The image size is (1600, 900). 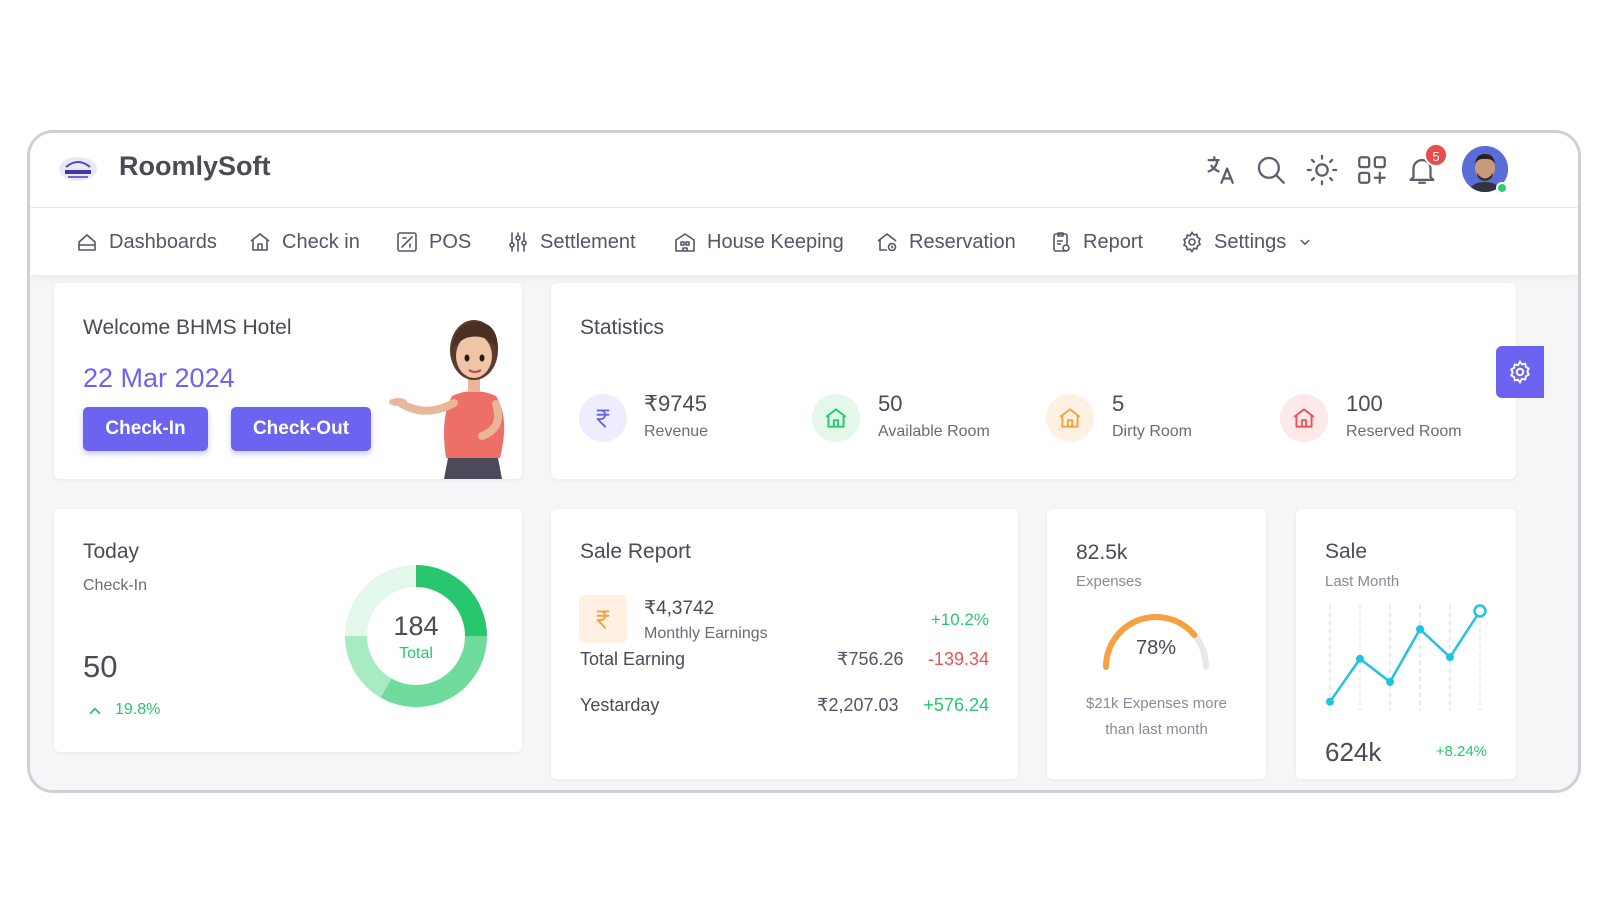 What do you see at coordinates (679, 608) in the screenshot?
I see `monthly-earnings-value: ₹4,3742` at bounding box center [679, 608].